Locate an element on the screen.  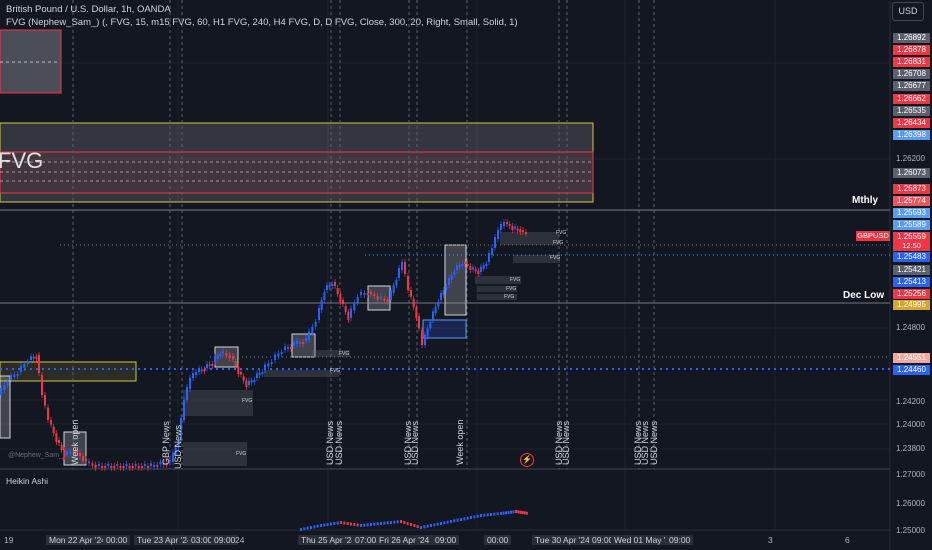
time-label: Wed 01 May '24 is located at coordinates (644, 540).